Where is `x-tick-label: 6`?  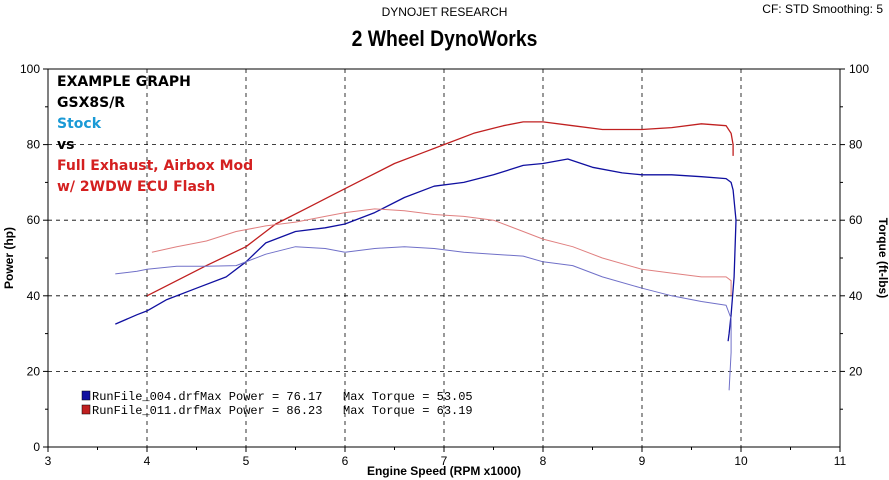
x-tick-label: 6 is located at coordinates (345, 461).